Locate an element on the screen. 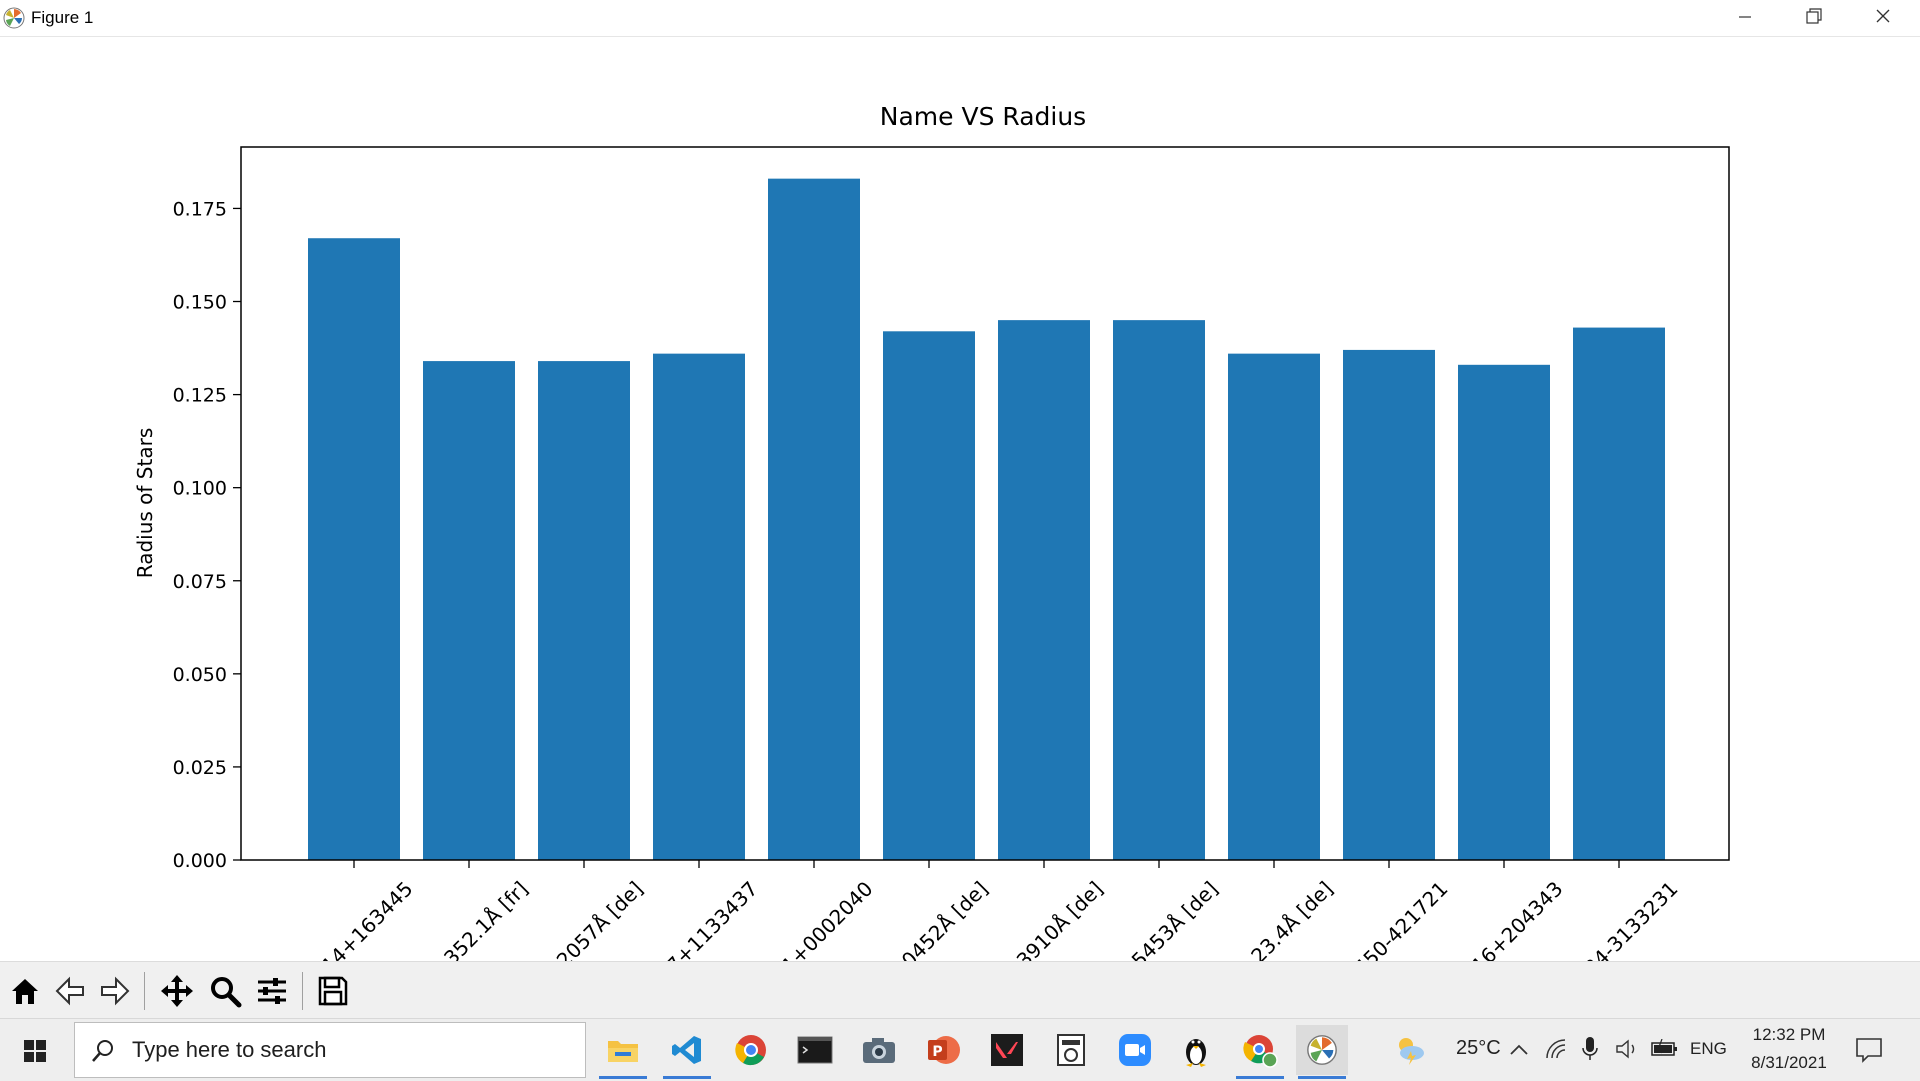 Image resolution: width=1920 pixels, height=1081 pixels. clock-date: 8/31/2021 is located at coordinates (1789, 1062).